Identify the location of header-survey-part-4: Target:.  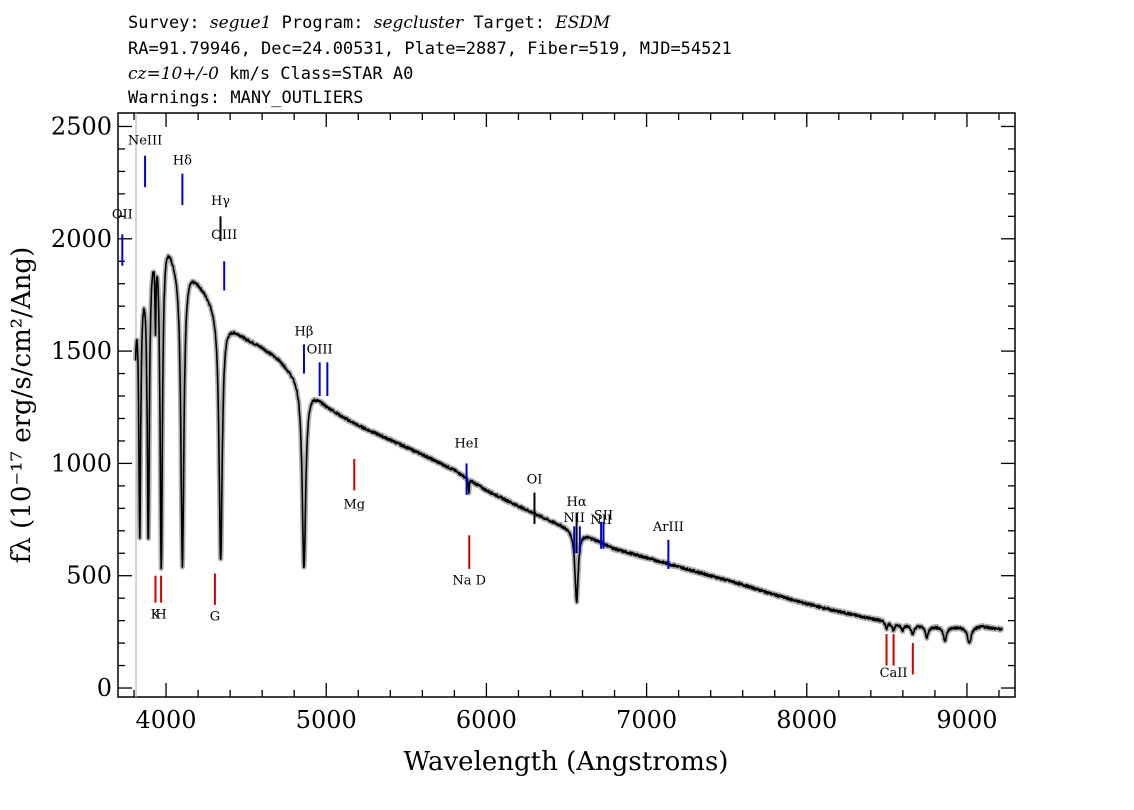
(509, 23).